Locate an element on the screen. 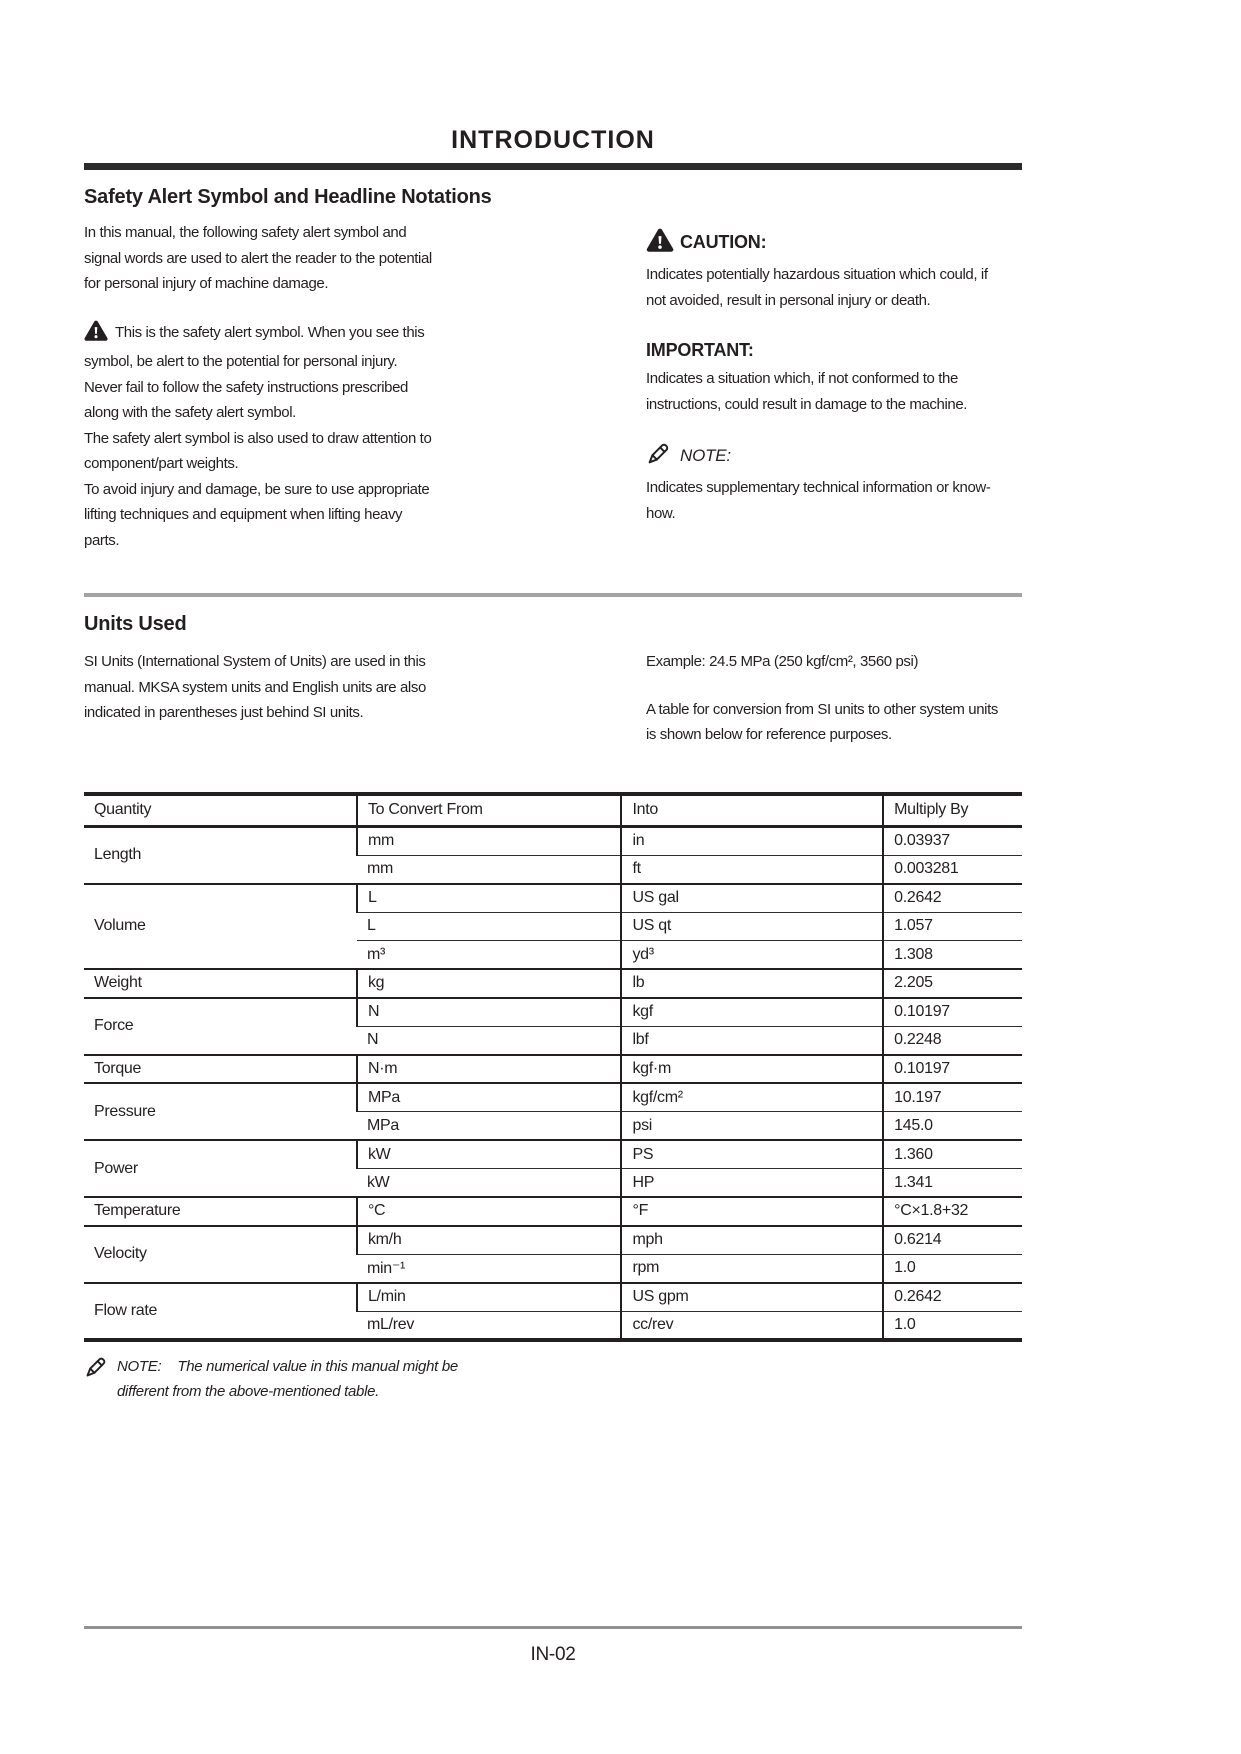  multiply-by-cell: 145.0 is located at coordinates (952, 1125).